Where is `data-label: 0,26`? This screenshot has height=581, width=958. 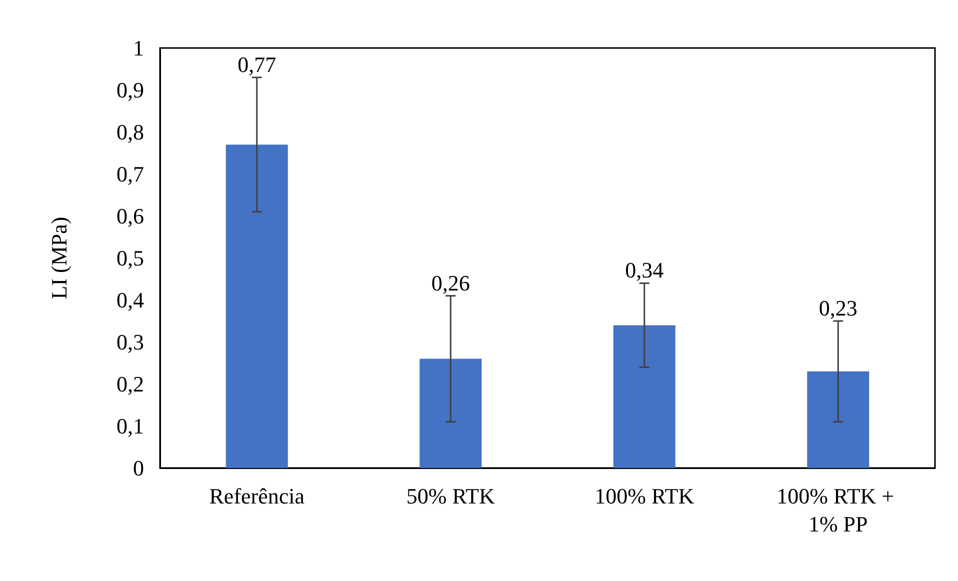 data-label: 0,26 is located at coordinates (450, 283).